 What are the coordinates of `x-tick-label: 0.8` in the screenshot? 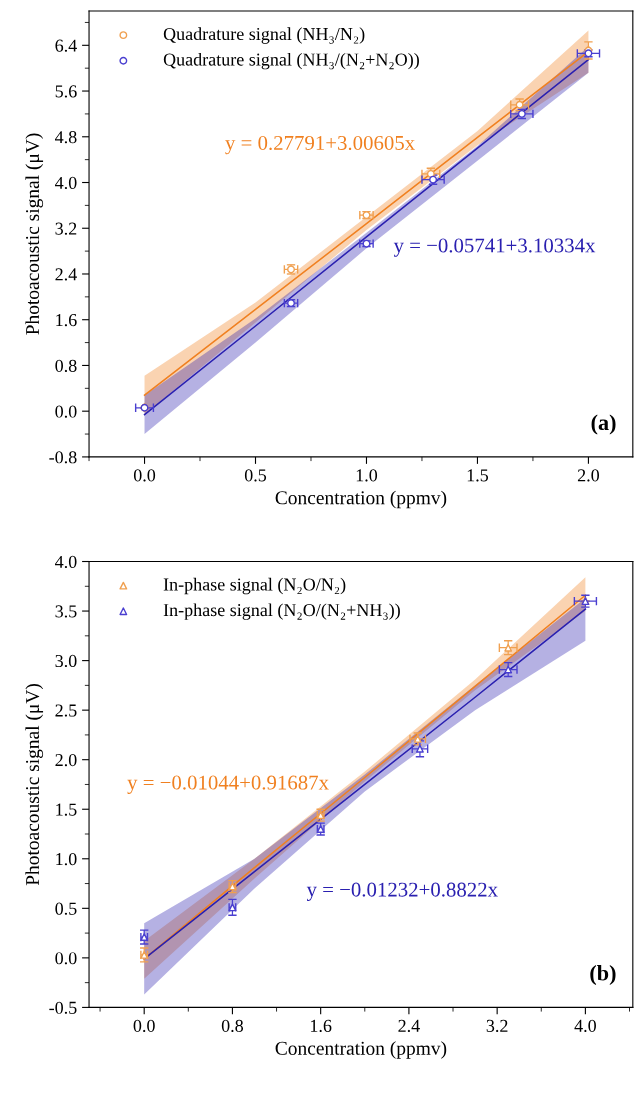 It's located at (232, 1026).